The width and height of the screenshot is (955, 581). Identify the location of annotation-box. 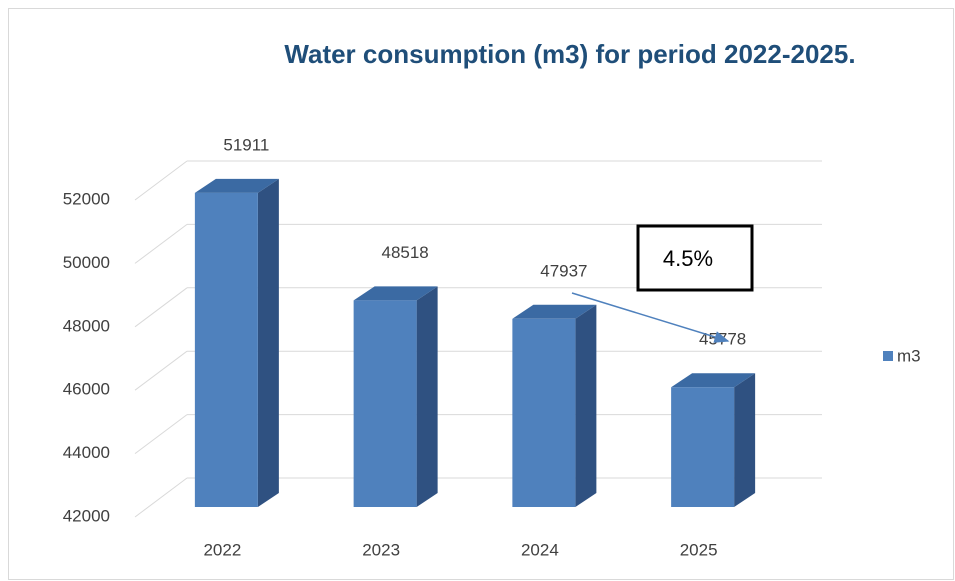
(695, 258).